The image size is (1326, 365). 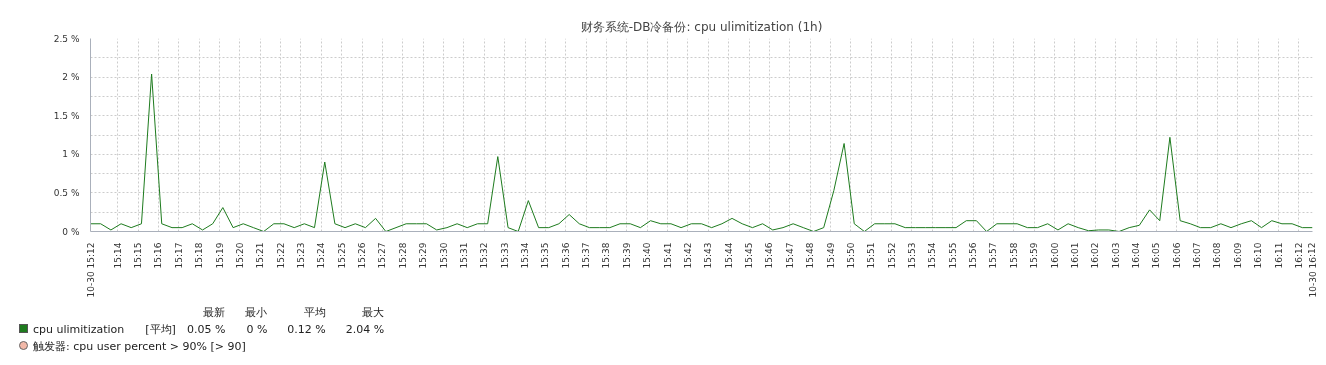 What do you see at coordinates (138, 255) in the screenshot?
I see `x-tick-label: 15:15` at bounding box center [138, 255].